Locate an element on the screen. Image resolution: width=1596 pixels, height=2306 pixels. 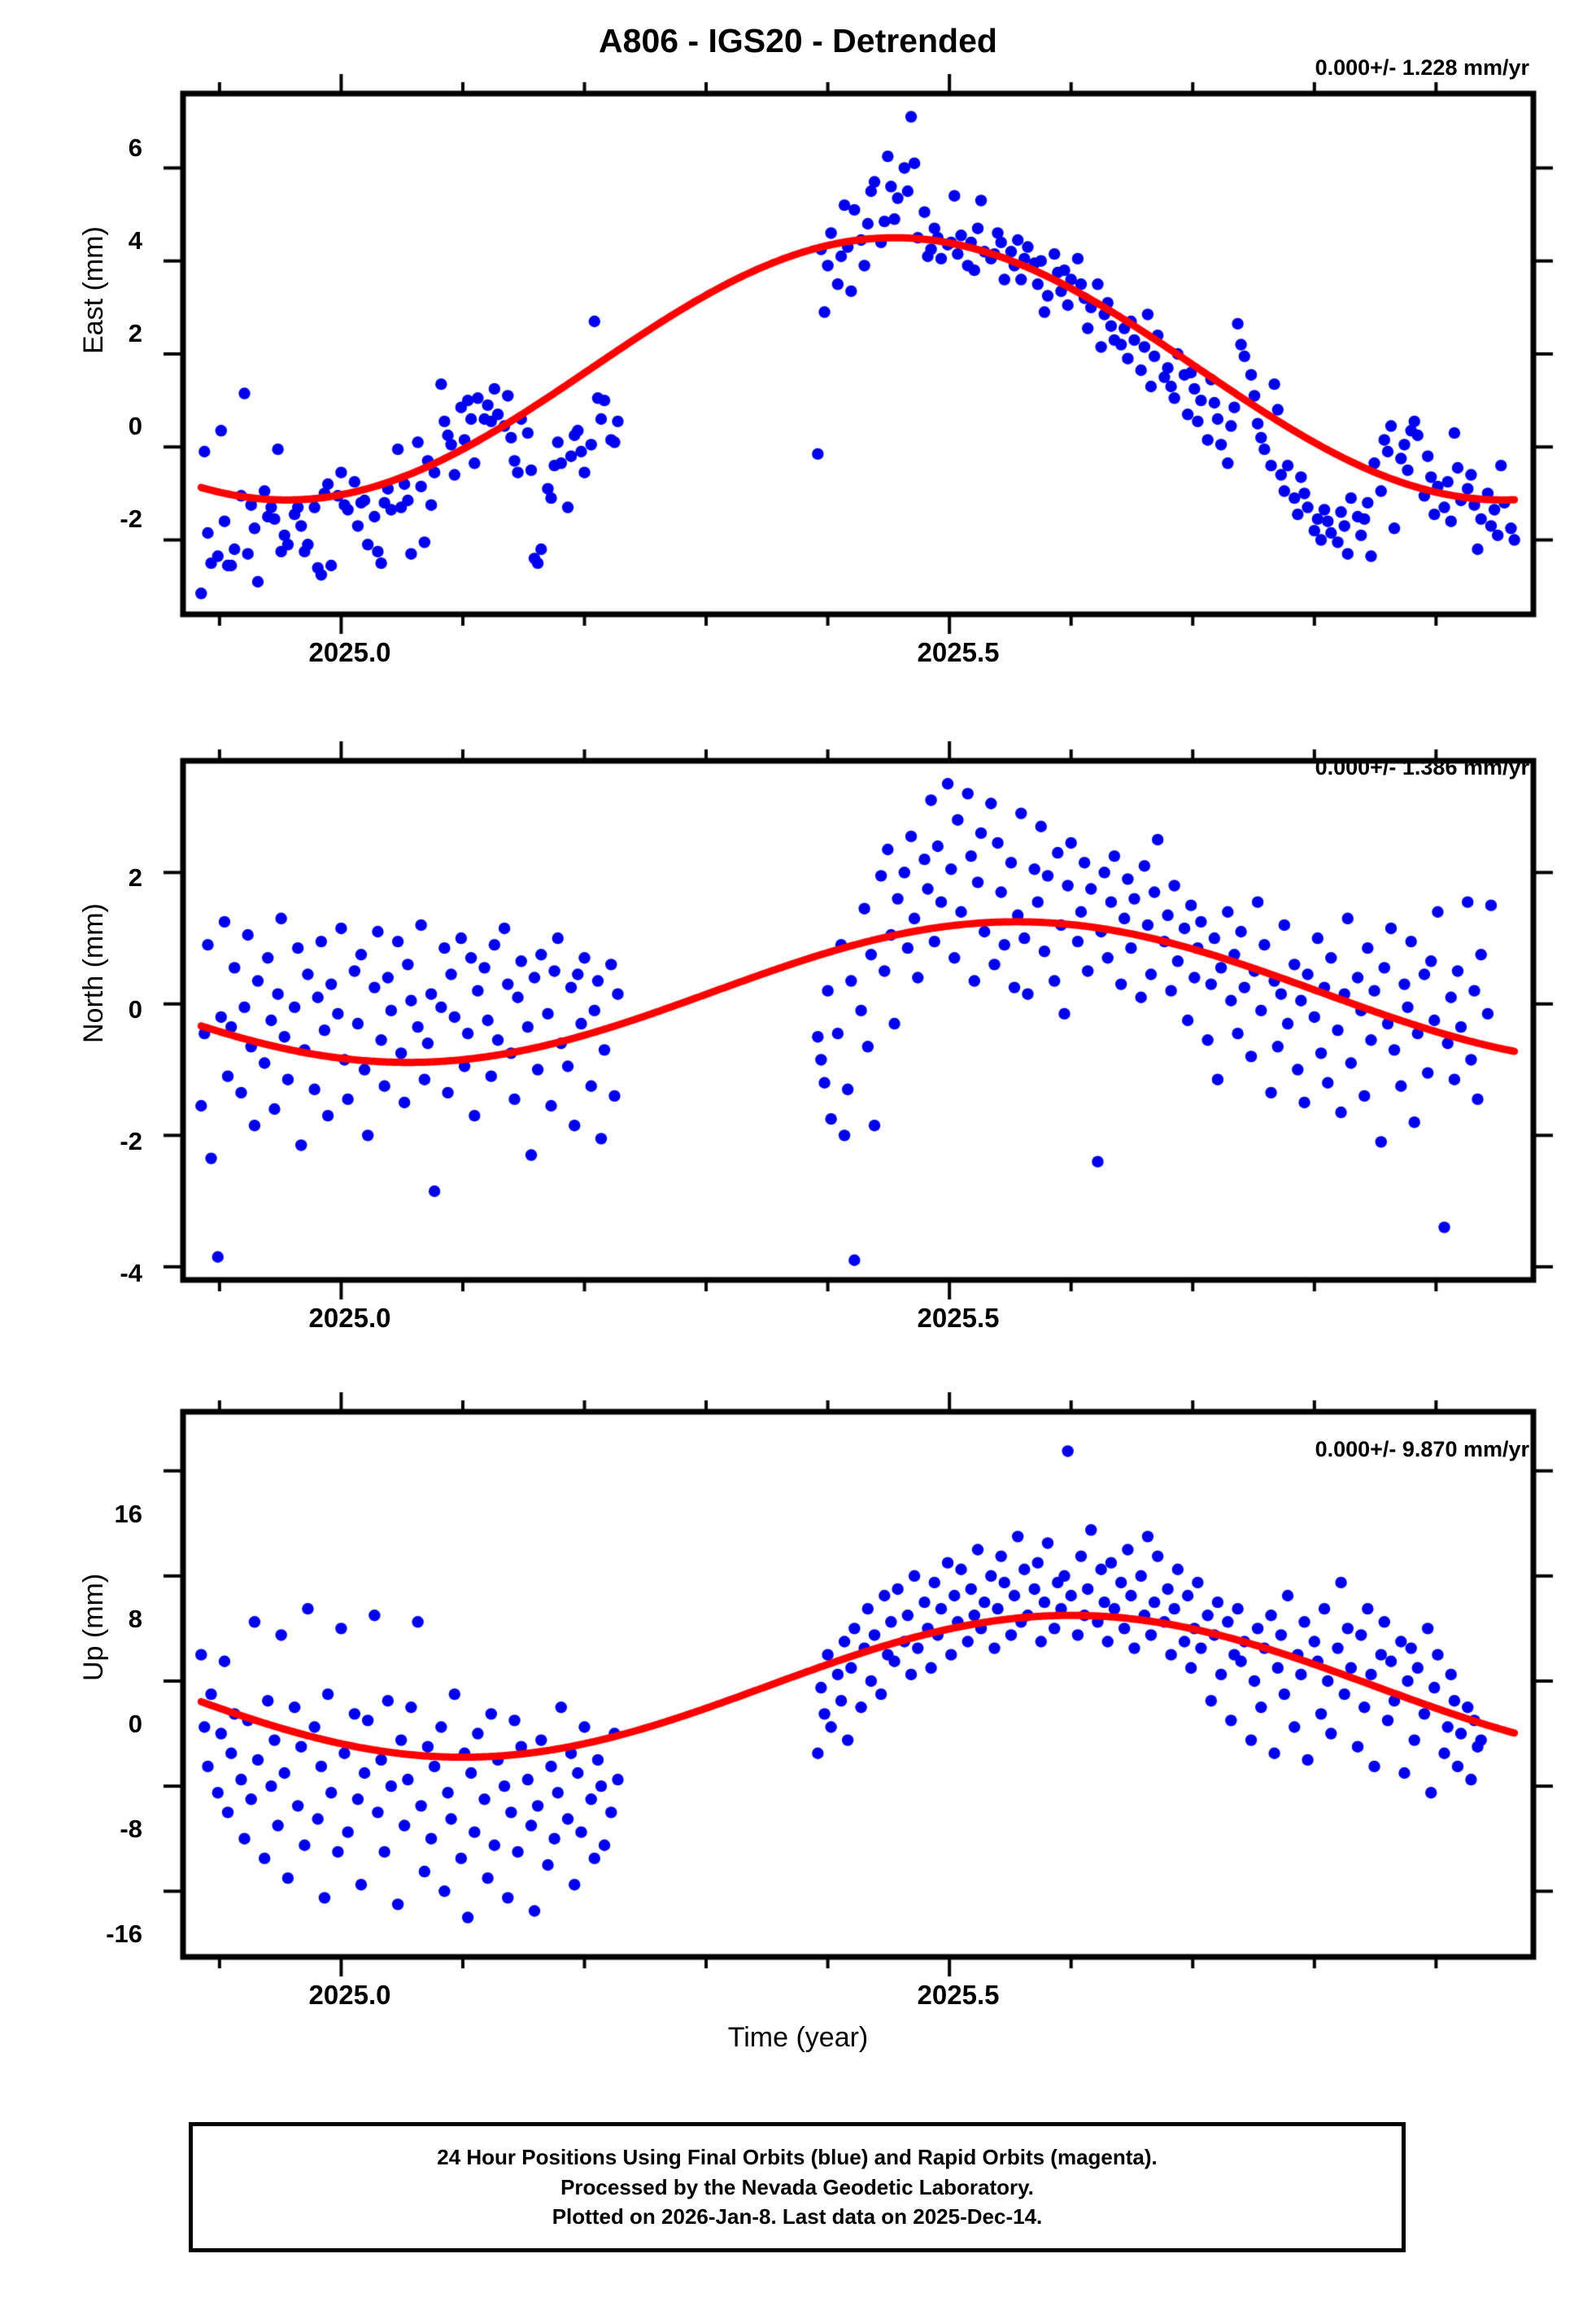
x-axis-title: Time (year) is located at coordinates (798, 2037).